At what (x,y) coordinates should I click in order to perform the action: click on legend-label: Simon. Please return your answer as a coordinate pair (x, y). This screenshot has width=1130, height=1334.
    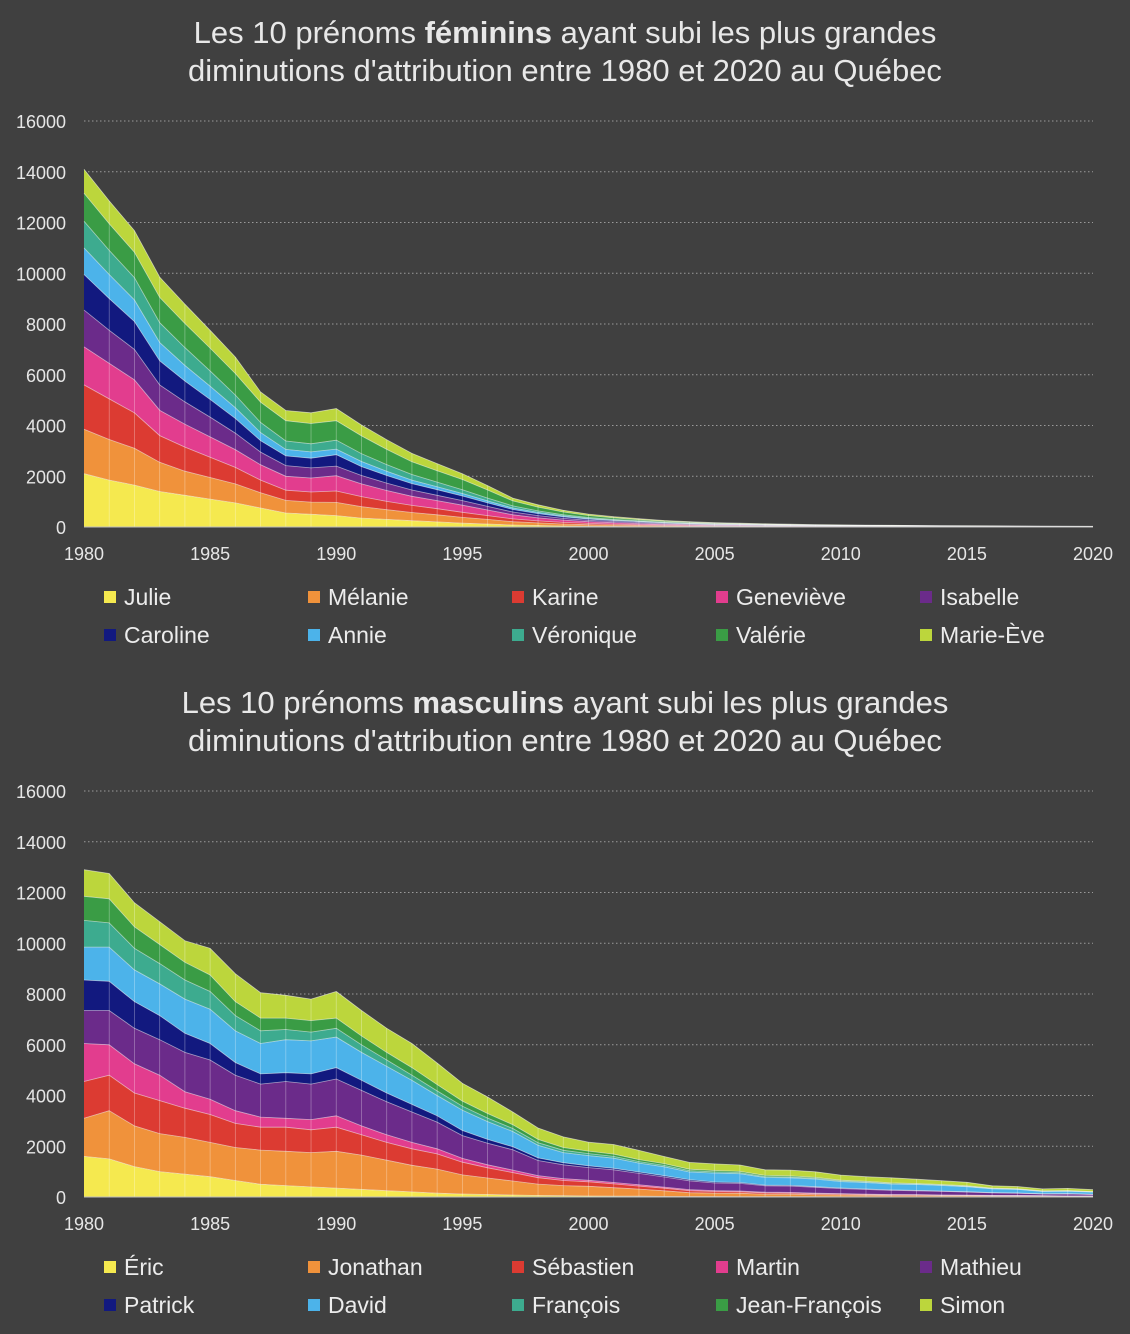
    Looking at the image, I should click on (973, 1304).